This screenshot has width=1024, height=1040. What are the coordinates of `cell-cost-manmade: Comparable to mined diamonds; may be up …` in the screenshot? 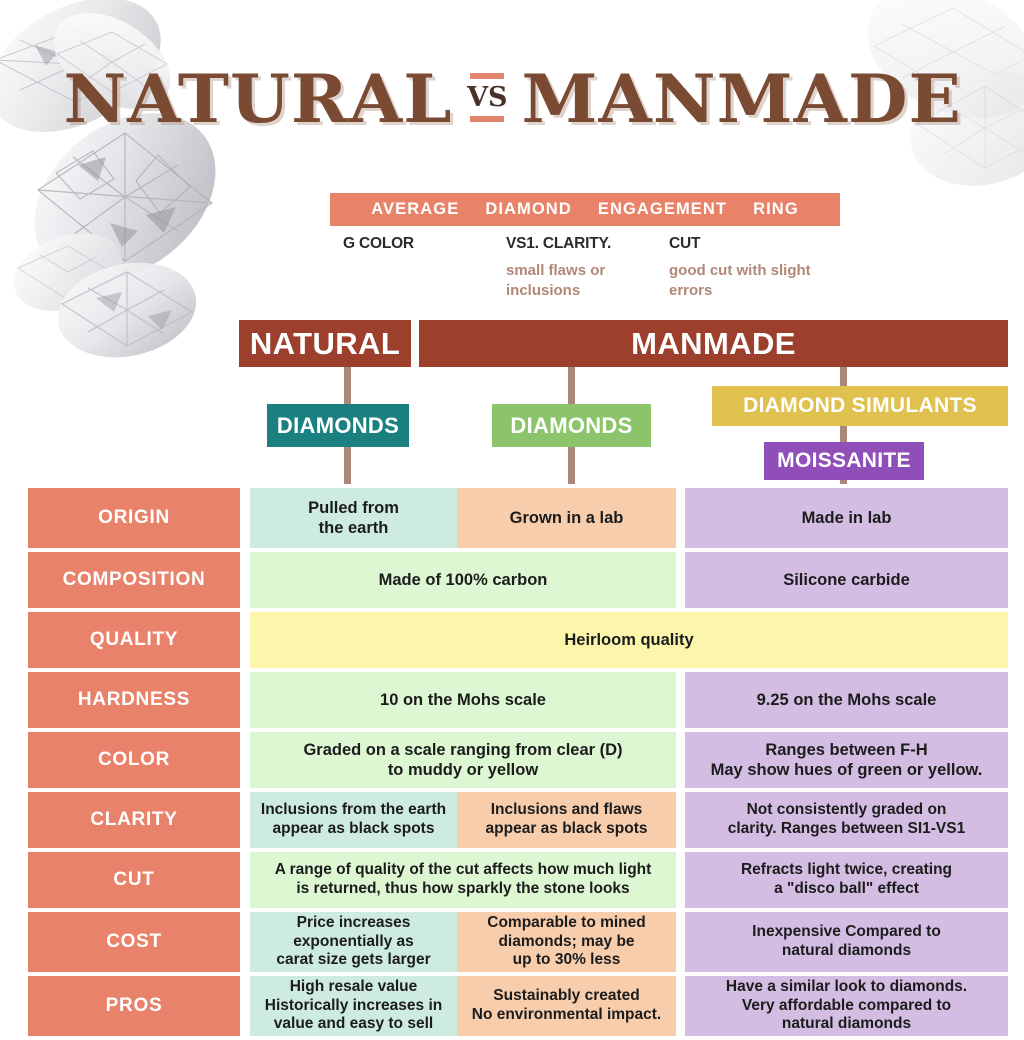 It's located at (566, 942).